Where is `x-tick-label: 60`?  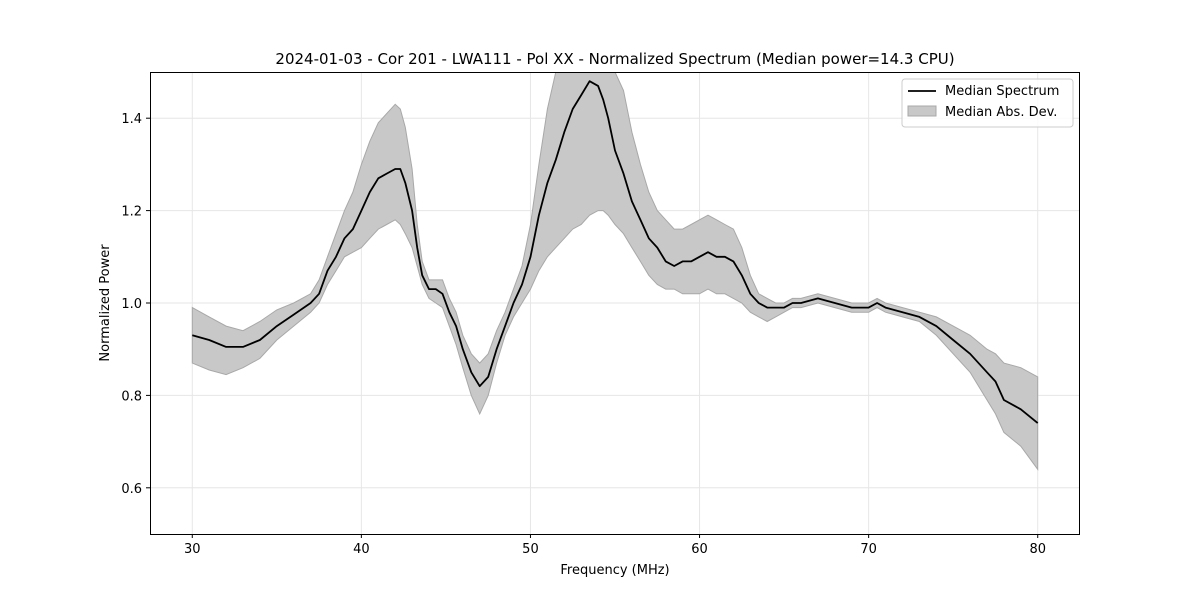
x-tick-label: 60 is located at coordinates (699, 549).